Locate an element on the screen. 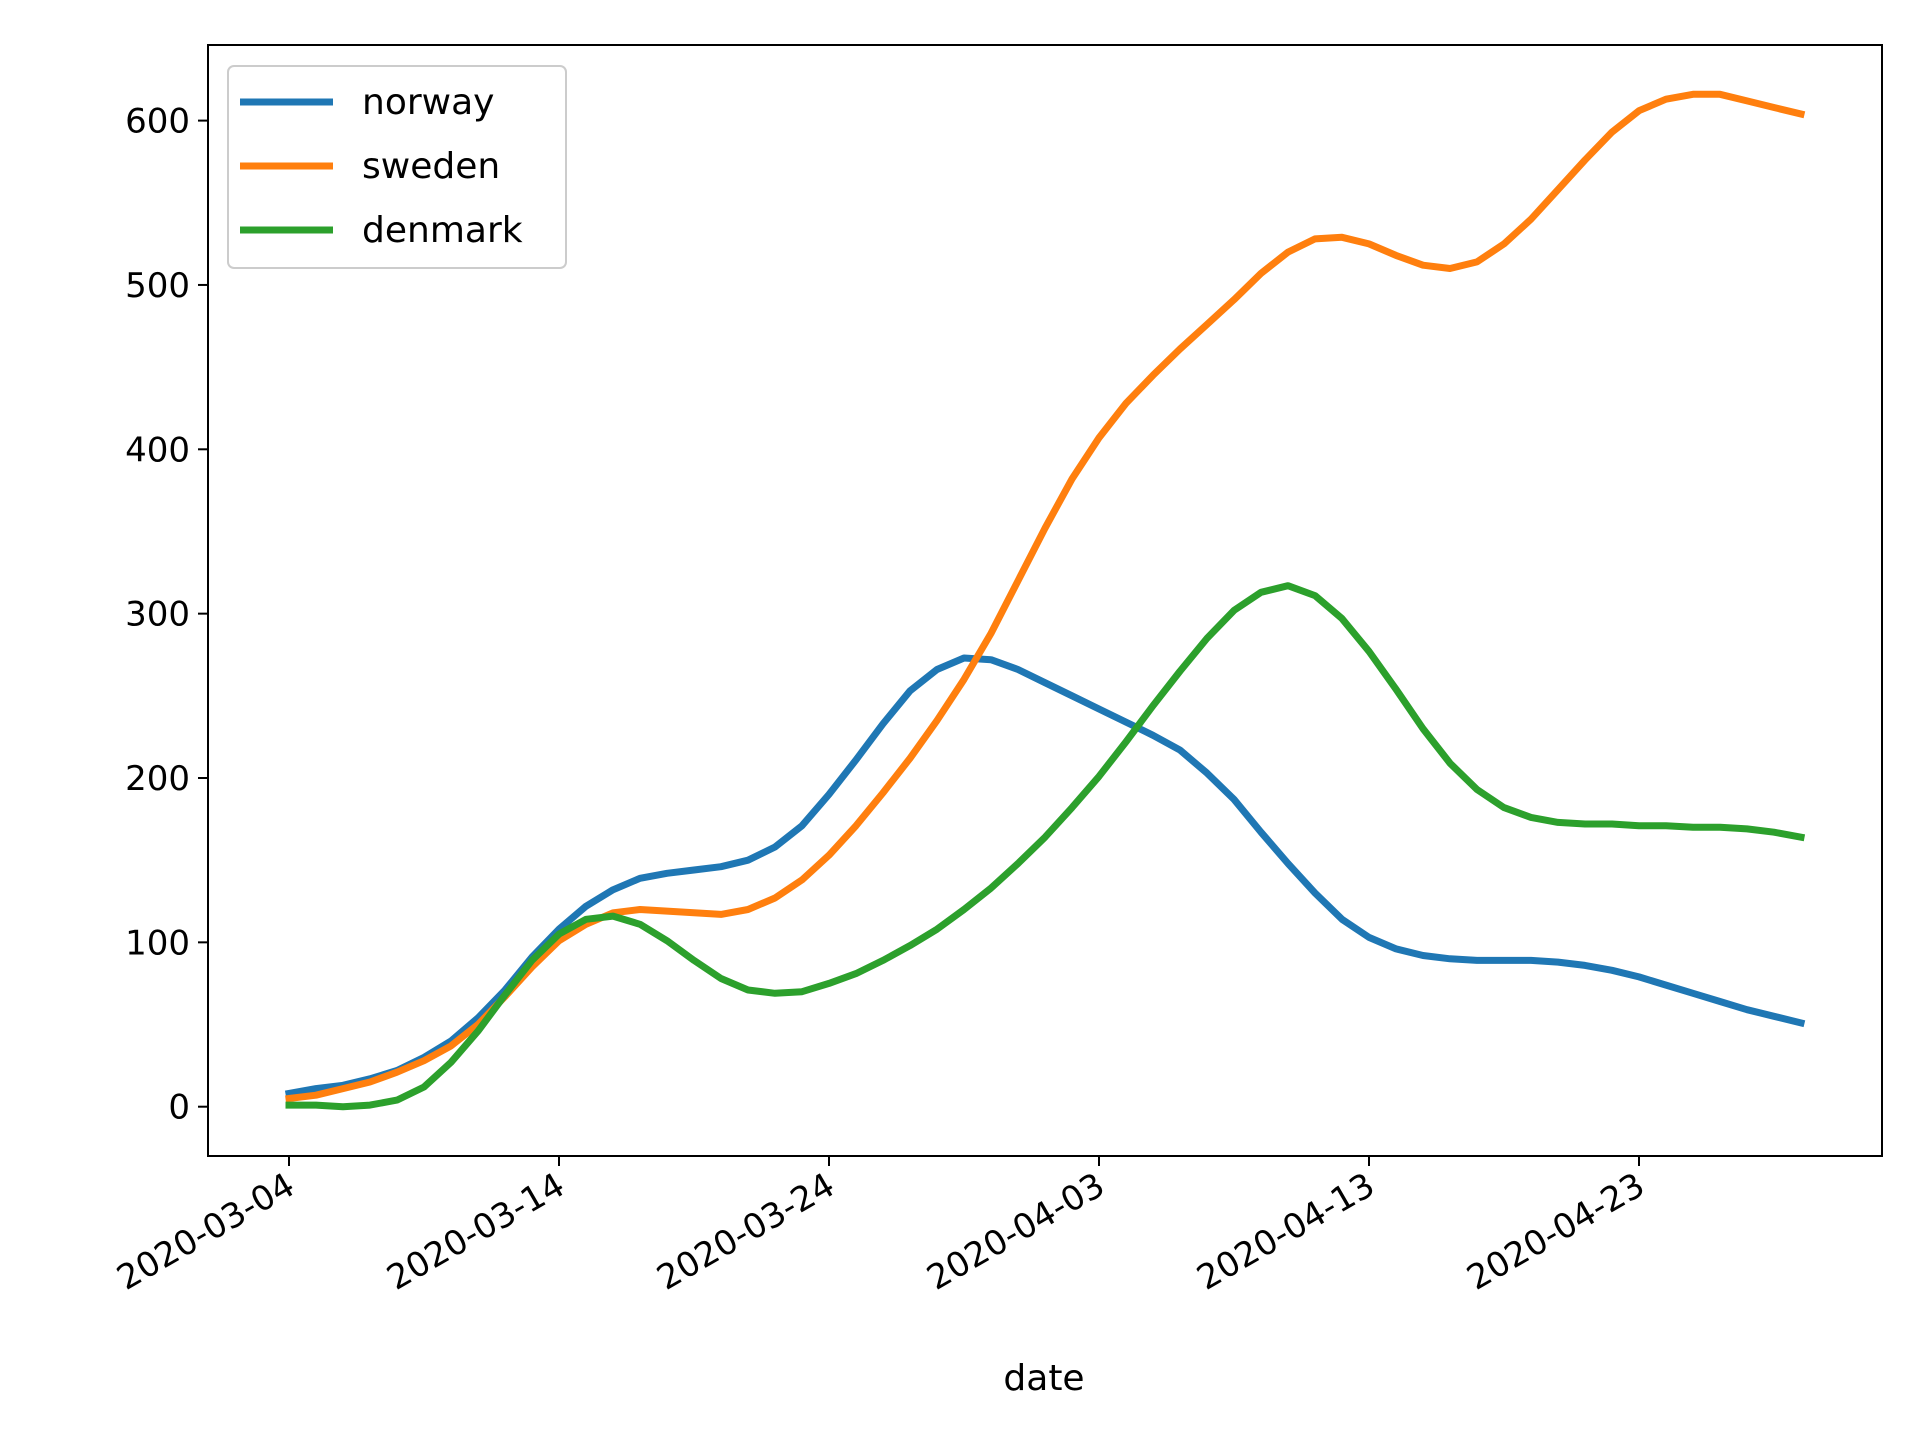 The image size is (1920, 1440). y-tick-label: 400 is located at coordinates (157, 450).